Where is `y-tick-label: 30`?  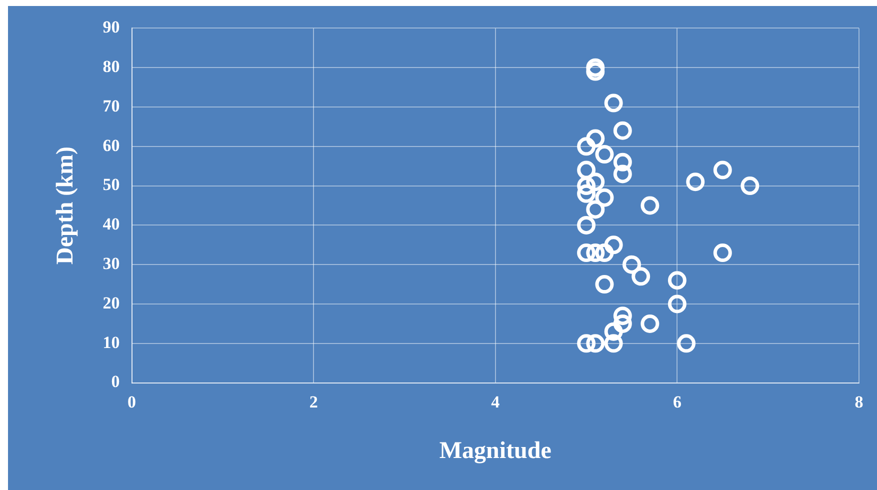
y-tick-label: 30 is located at coordinates (111, 263).